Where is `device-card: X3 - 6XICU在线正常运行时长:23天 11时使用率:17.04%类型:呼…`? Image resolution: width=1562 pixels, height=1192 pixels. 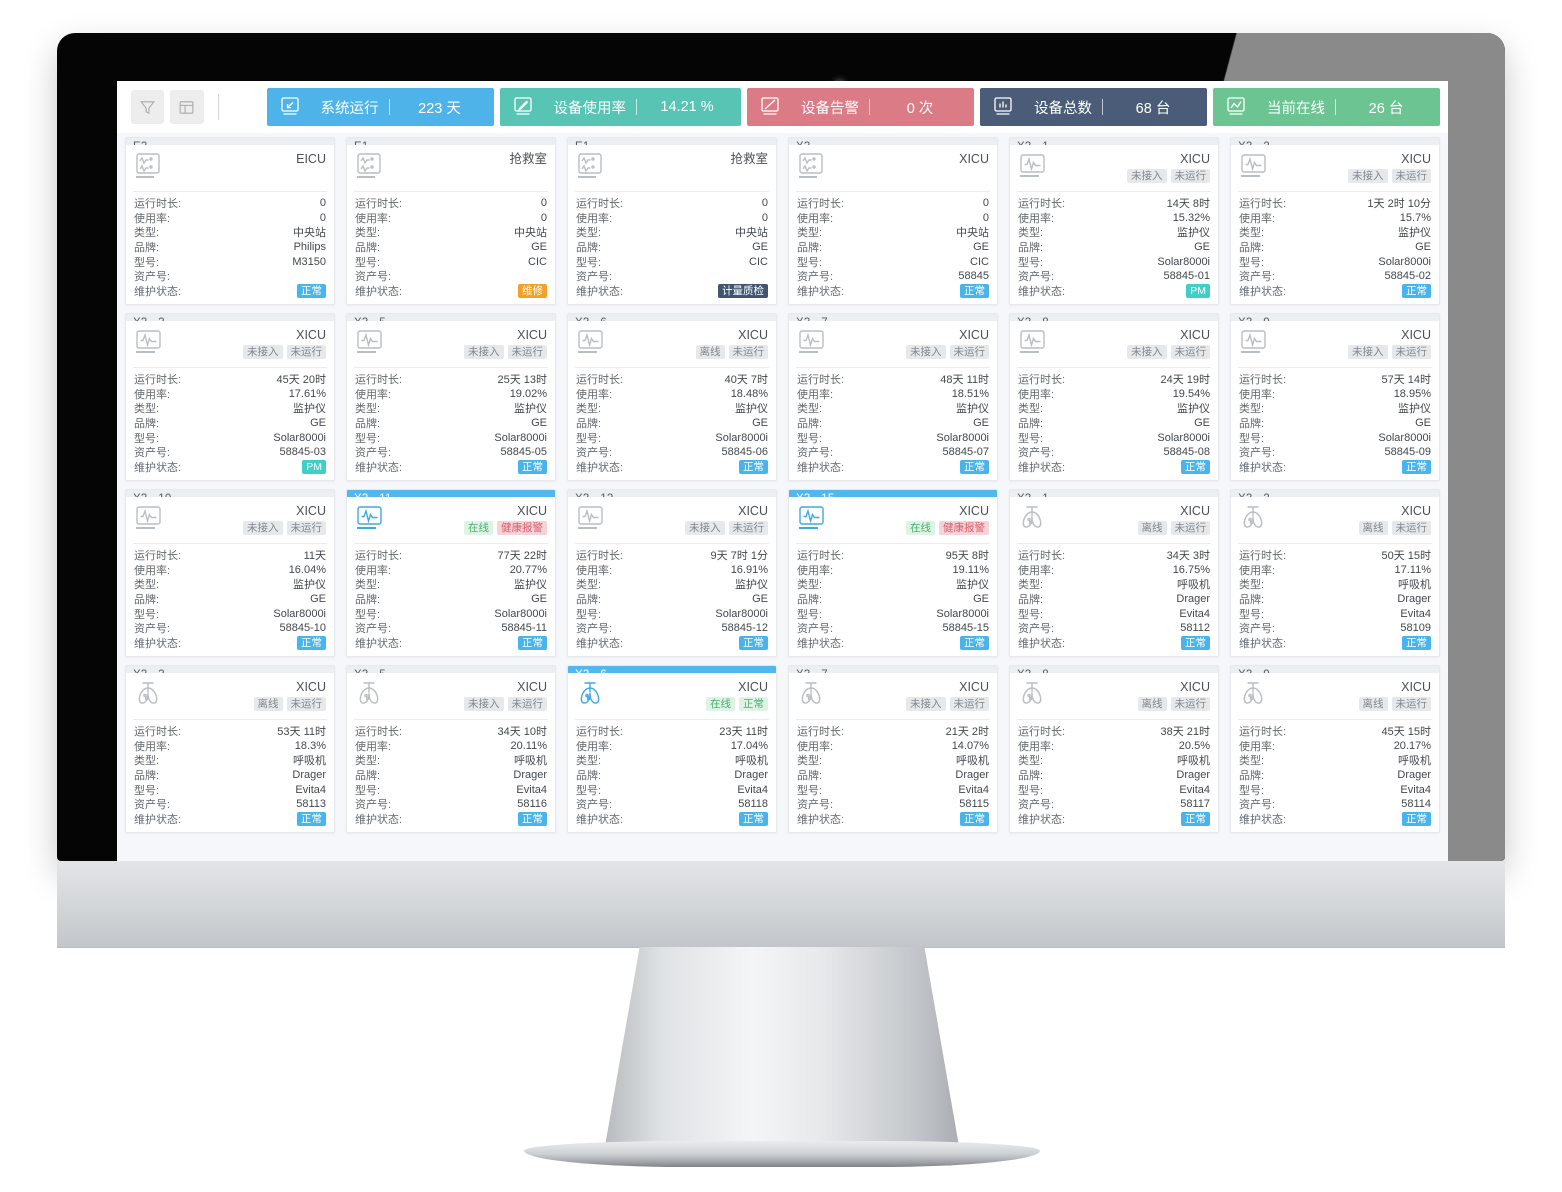 device-card: X3 - 6XICU在线正常运行时长:23天 11时使用率:17.04%类型:呼… is located at coordinates (672, 749).